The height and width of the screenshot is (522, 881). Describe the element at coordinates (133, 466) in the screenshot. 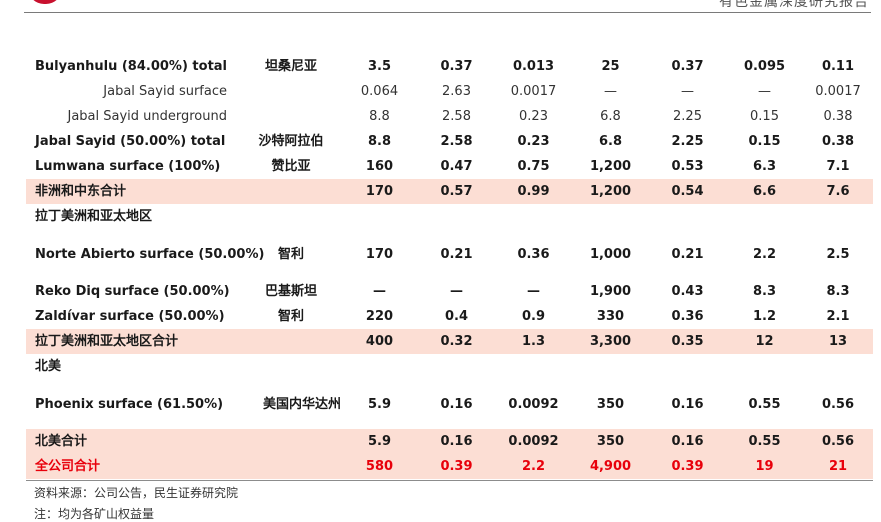

I see `row-name-cell: 全公司合计` at that location.